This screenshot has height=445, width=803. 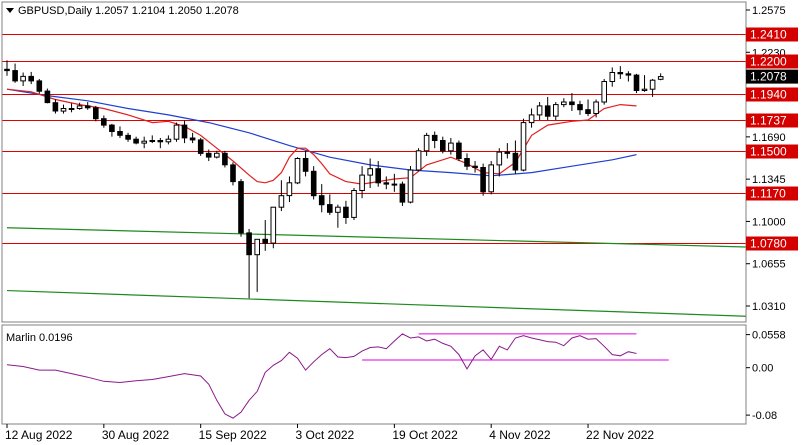 I want to click on dropdown-arrow-icon, so click(x=10, y=10).